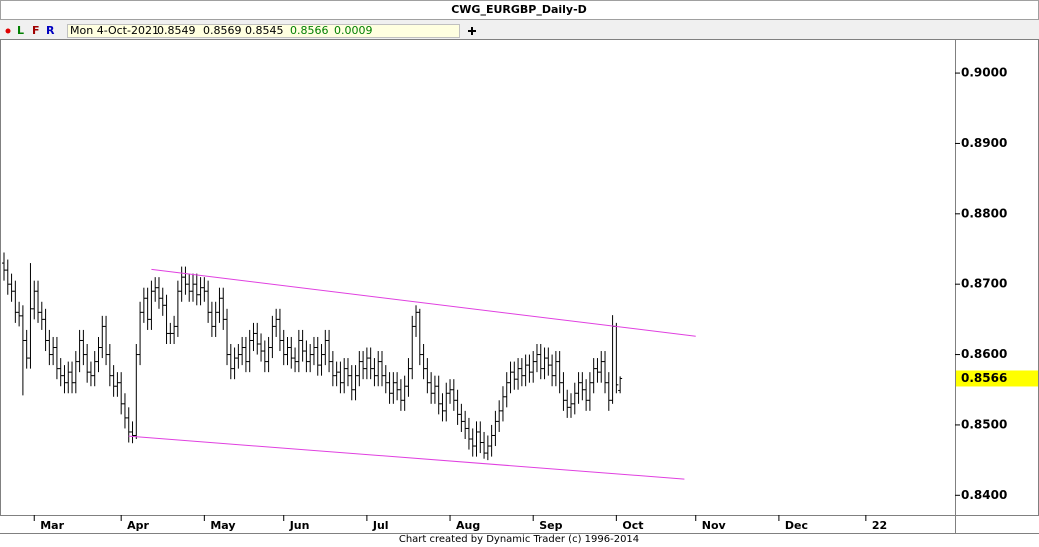 This screenshot has width=1039, height=547. Describe the element at coordinates (984, 143) in the screenshot. I see `y-tick-label: 0.8900` at that location.